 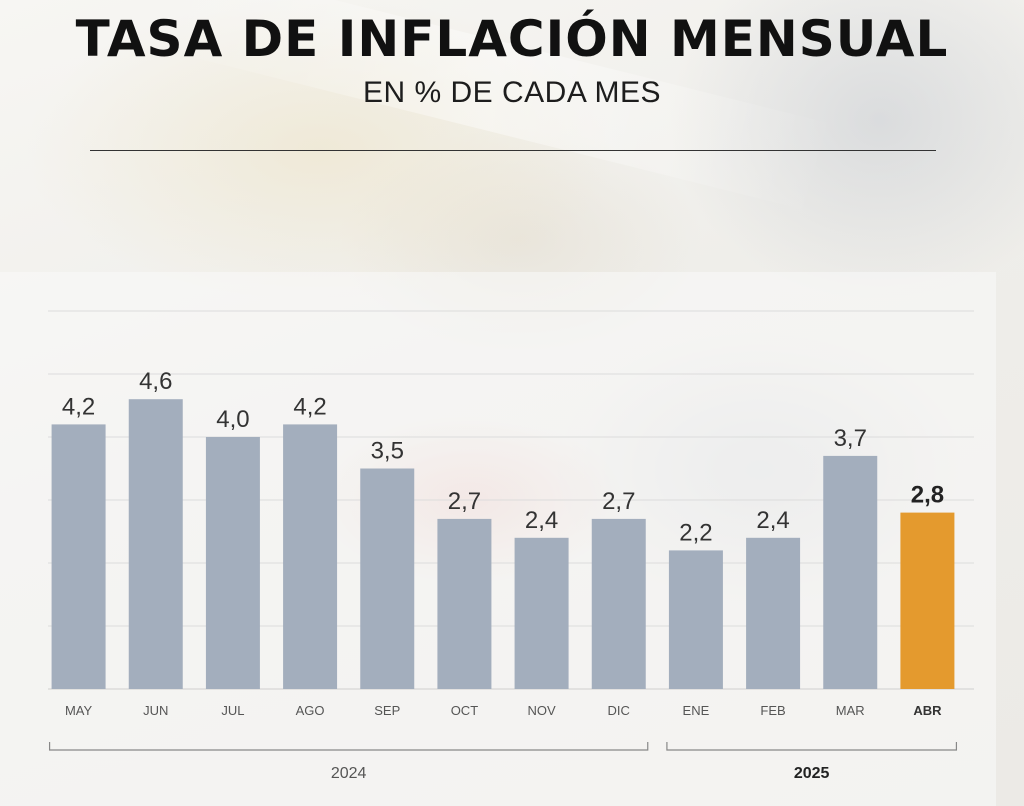 I want to click on category-label-may: MAY, so click(x=79, y=710).